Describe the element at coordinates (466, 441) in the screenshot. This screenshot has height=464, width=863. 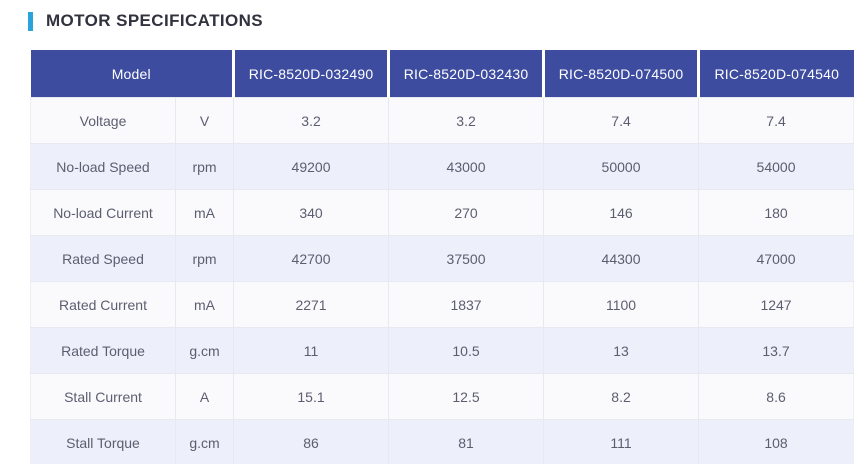
I see `value-cell: 81` at that location.